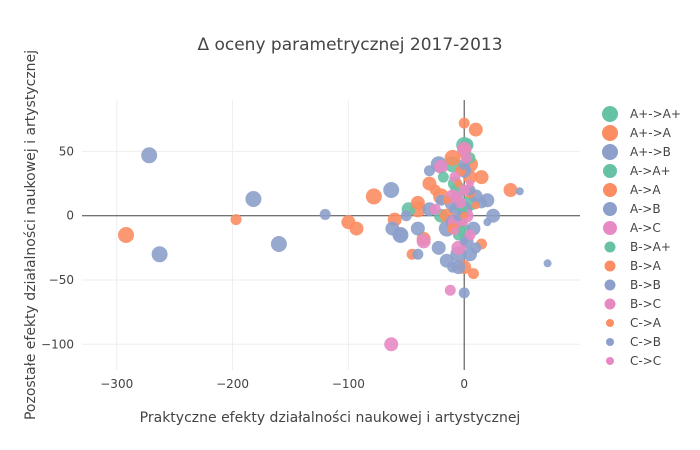 This screenshot has height=450, width=700. Describe the element at coordinates (645, 209) in the screenshot. I see `legend-label: A->B` at that location.